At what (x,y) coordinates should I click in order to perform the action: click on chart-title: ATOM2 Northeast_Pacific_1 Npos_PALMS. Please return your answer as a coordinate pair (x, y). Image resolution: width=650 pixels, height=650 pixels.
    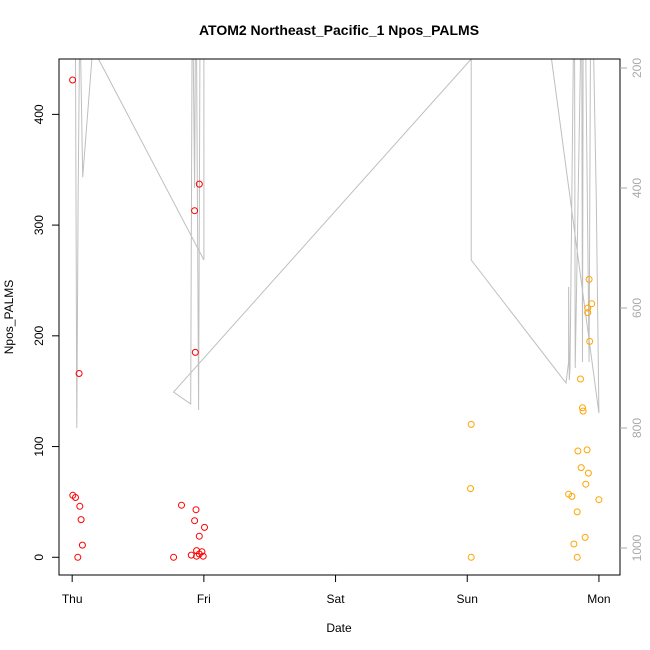
    Looking at the image, I should click on (339, 30).